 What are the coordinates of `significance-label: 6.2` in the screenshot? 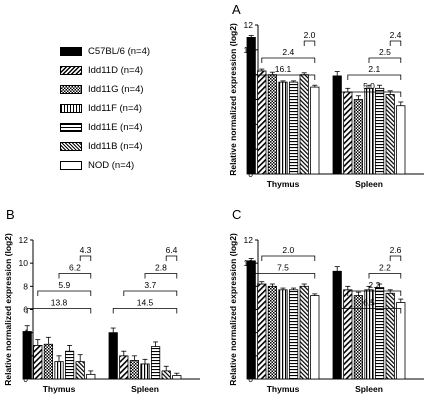 It's located at (75, 268).